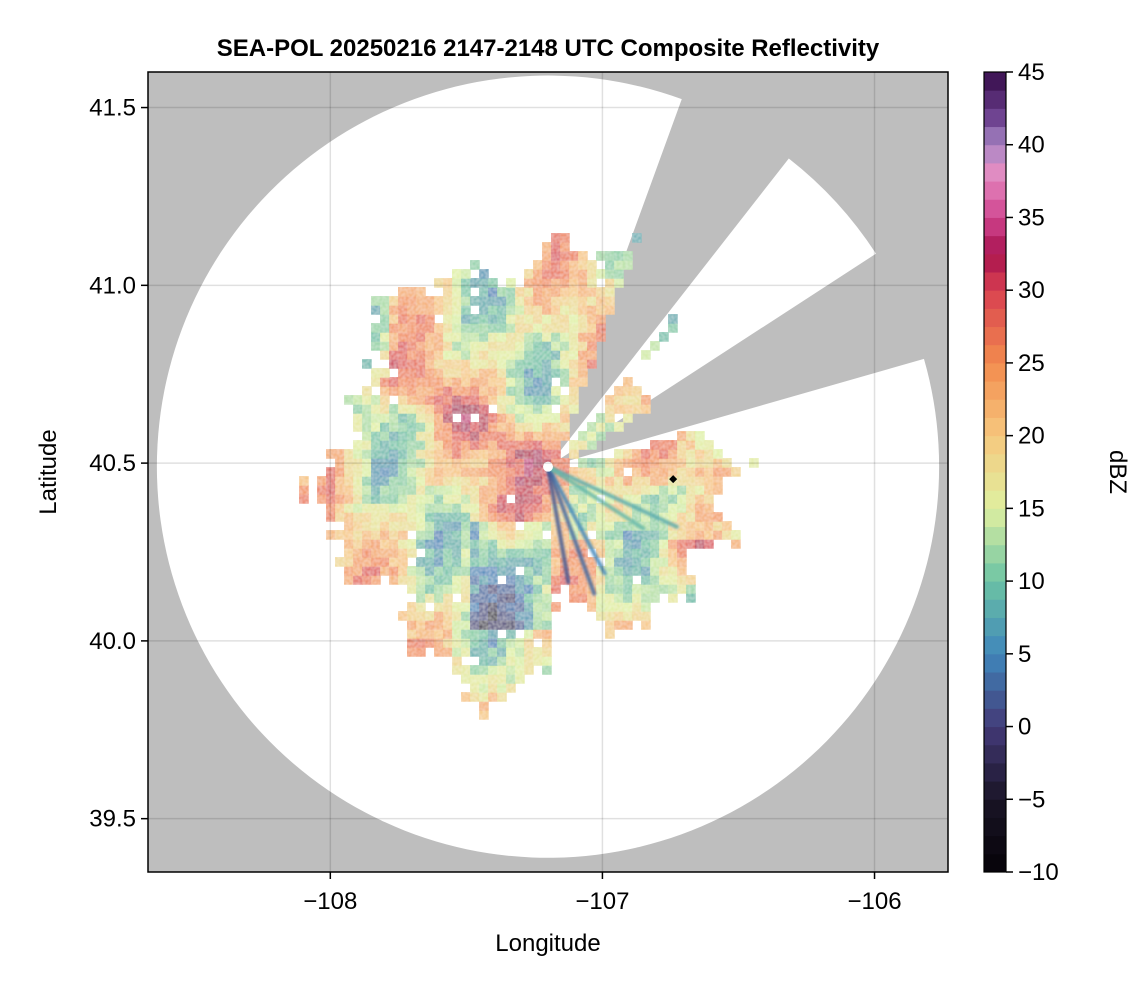 This screenshot has width=1146, height=990. What do you see at coordinates (1031, 363) in the screenshot?
I see `colorbar-tick-label: 25` at bounding box center [1031, 363].